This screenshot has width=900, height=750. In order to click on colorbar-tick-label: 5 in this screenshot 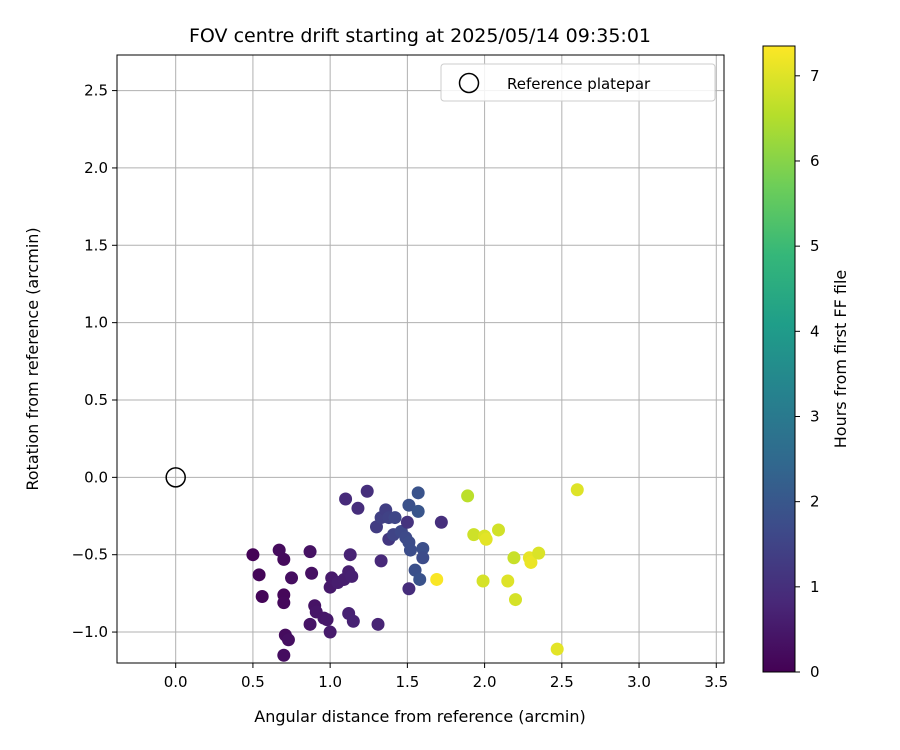, I will do `click(815, 246)`.